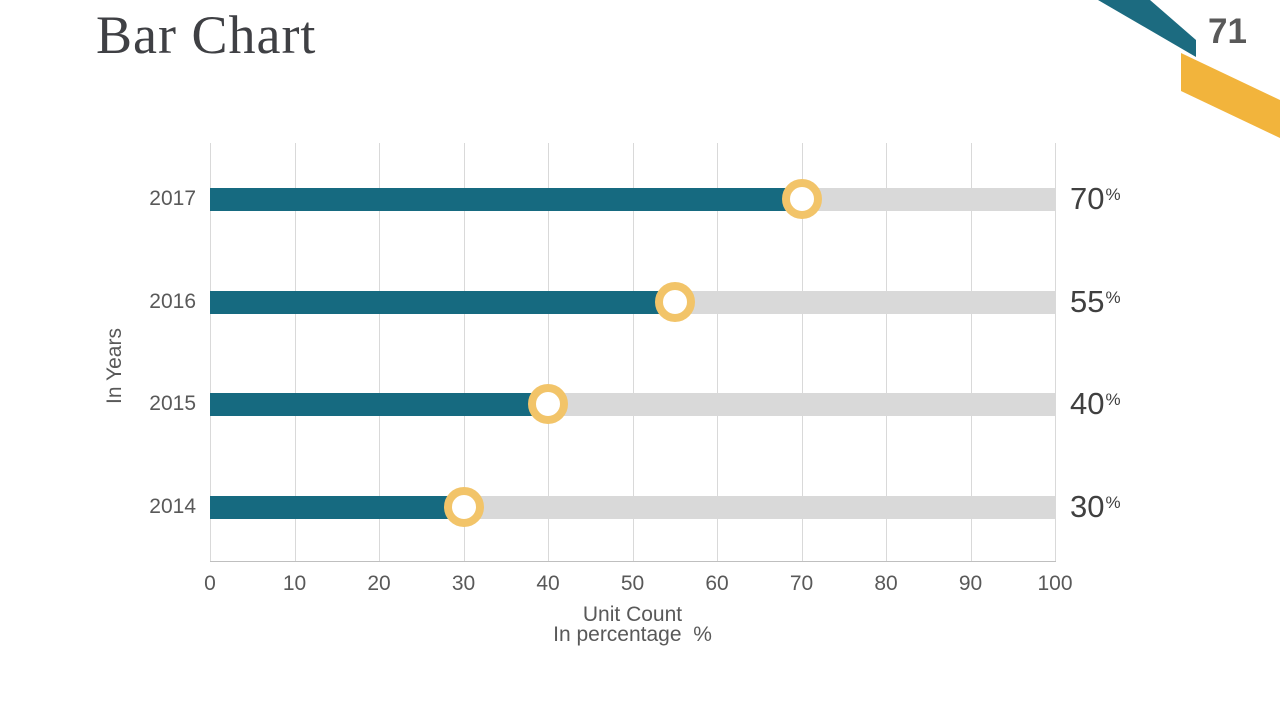 Image resolution: width=1280 pixels, height=720 pixels. I want to click on y-axis-label: 2014, so click(172, 506).